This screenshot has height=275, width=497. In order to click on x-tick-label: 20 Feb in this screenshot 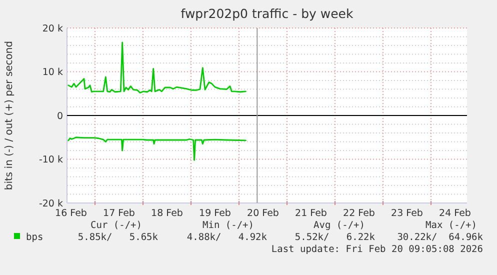, I will do `click(263, 213)`.